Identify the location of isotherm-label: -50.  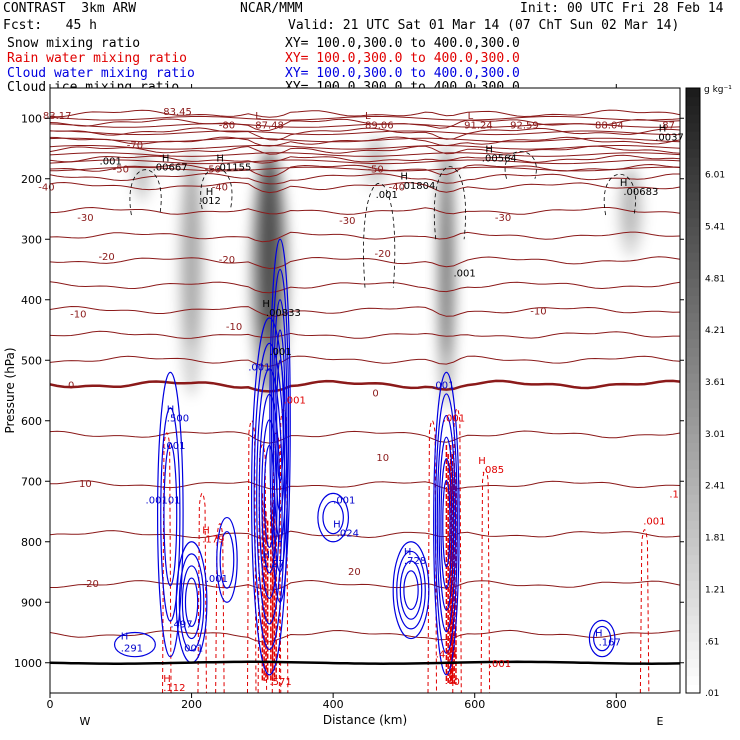
(121, 169).